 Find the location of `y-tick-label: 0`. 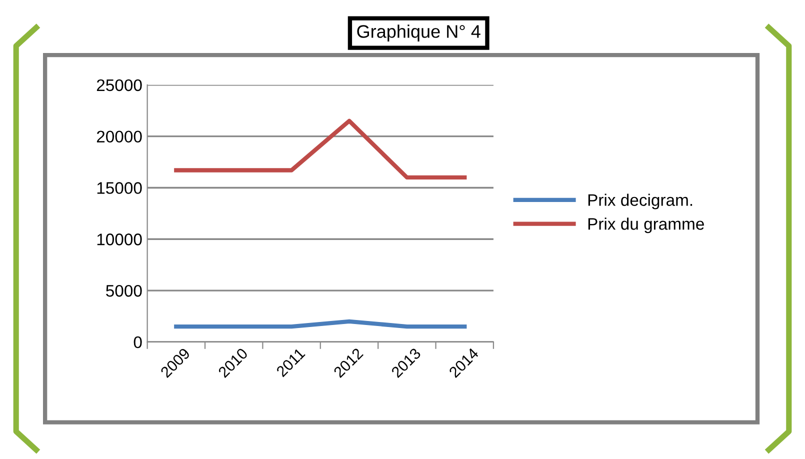

y-tick-label: 0 is located at coordinates (138, 342).